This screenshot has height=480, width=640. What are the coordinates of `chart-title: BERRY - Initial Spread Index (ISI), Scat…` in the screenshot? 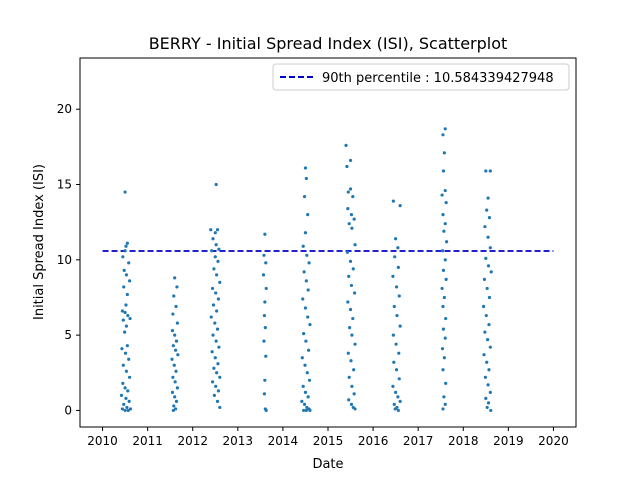 It's located at (328, 43).